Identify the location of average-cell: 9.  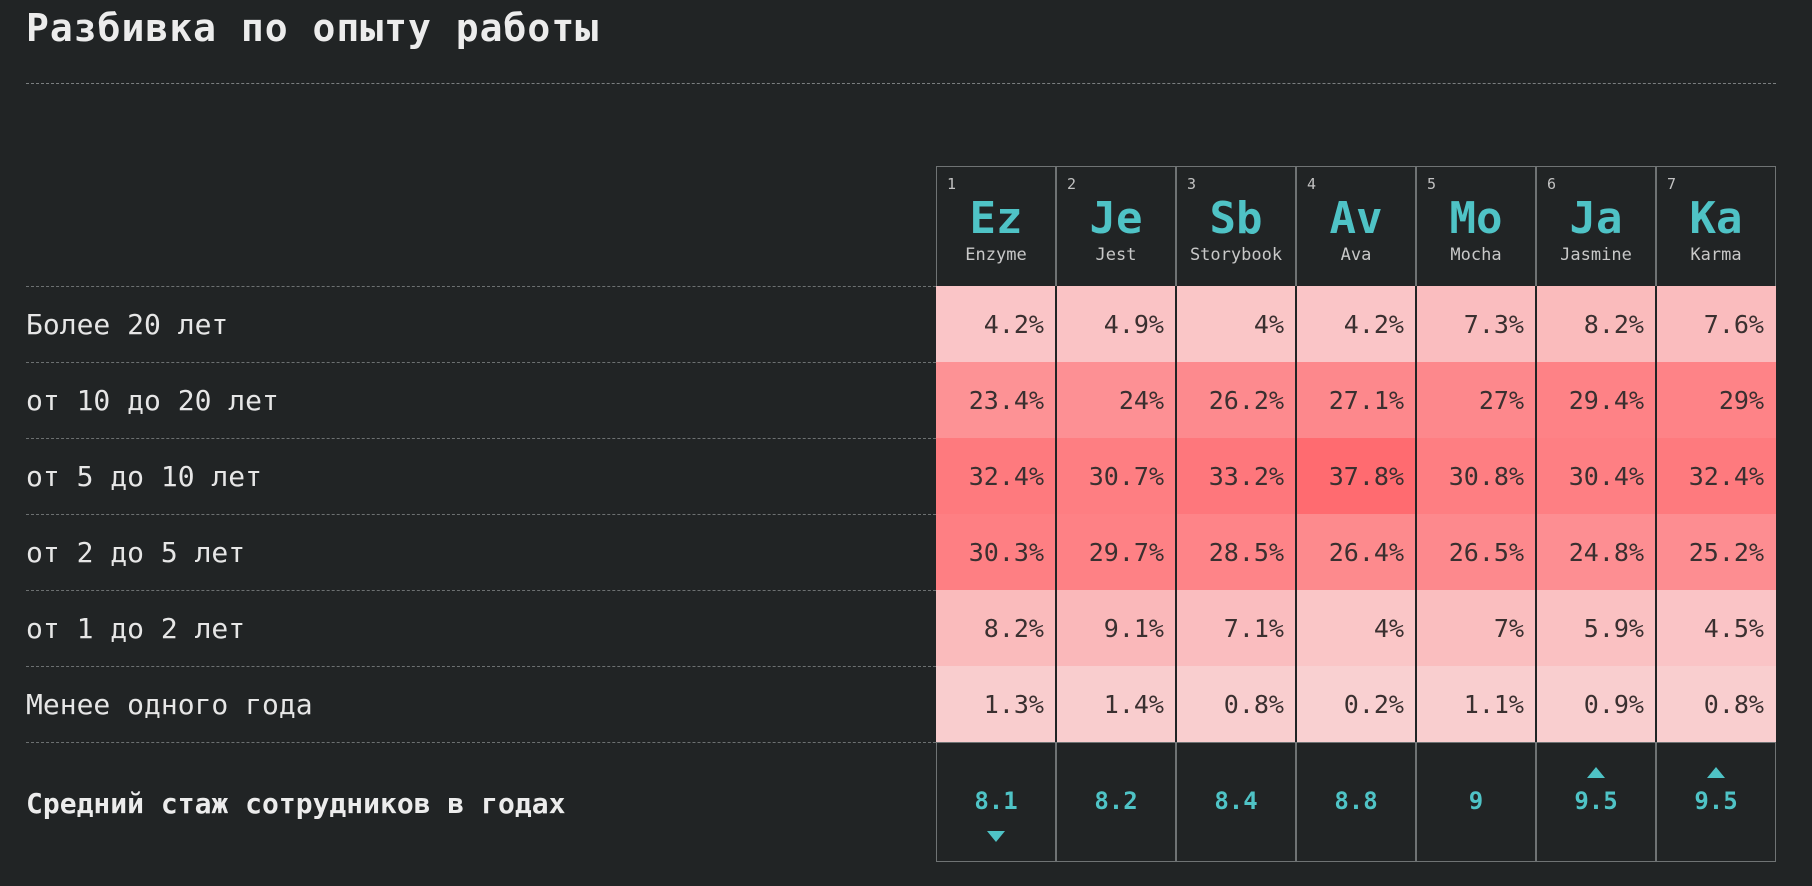
(1476, 802).